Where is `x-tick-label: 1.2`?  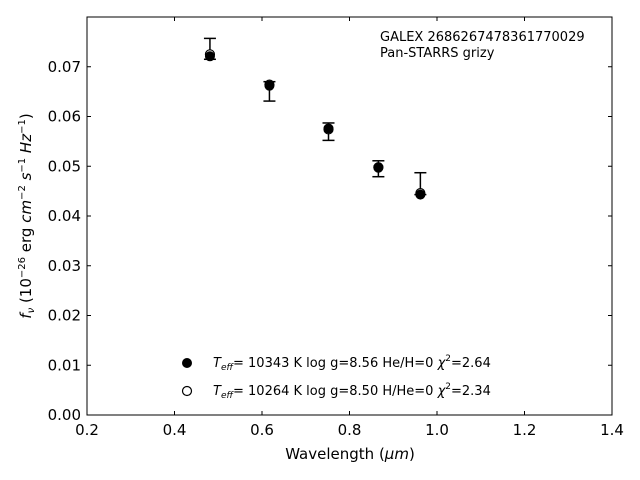 x-tick-label: 1.2 is located at coordinates (525, 430).